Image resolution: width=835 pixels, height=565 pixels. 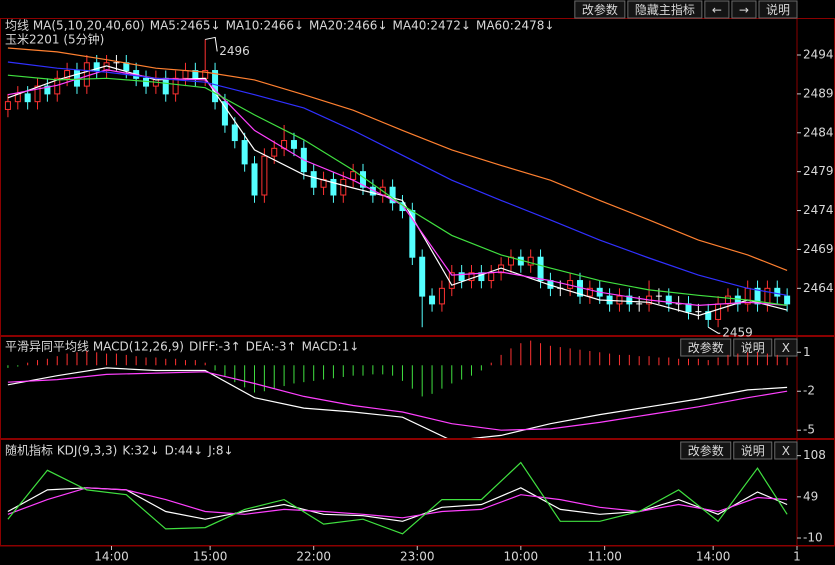 What do you see at coordinates (818, 288) in the screenshot?
I see `y-tick-label: 2464` at bounding box center [818, 288].